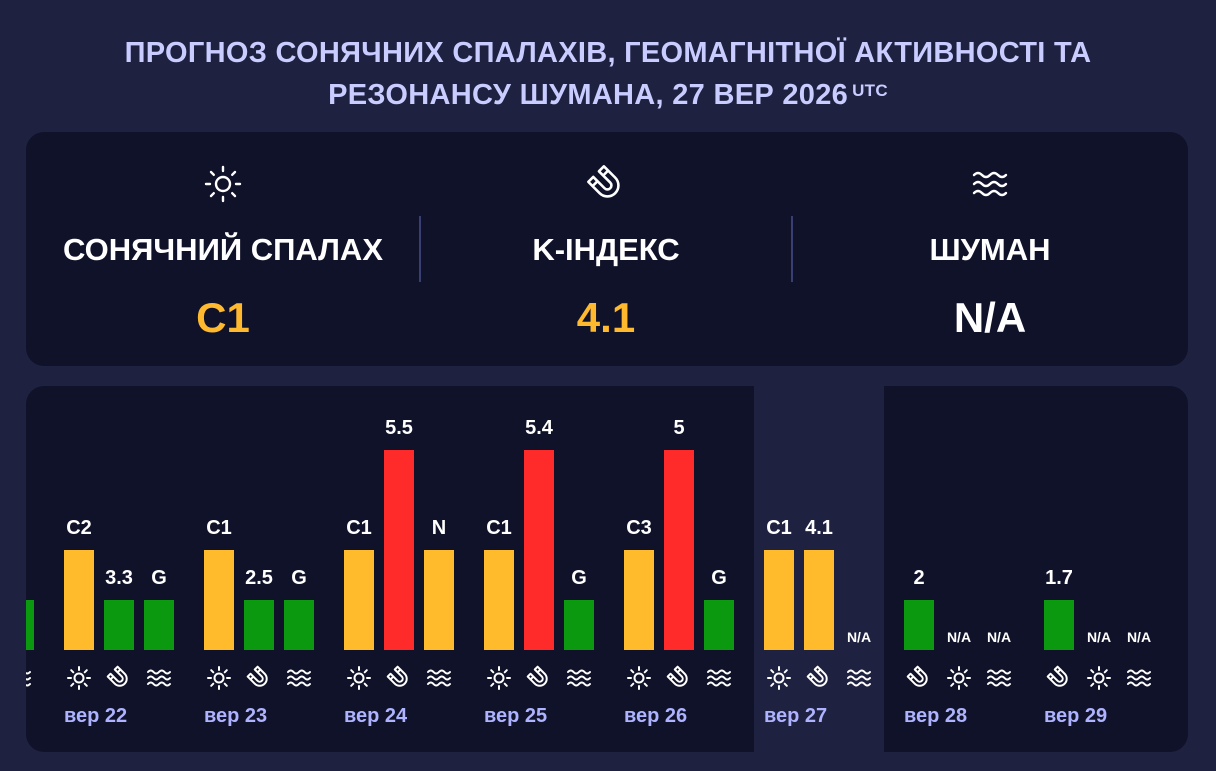 This screenshot has height=771, width=1216. I want to click on bar-value-label: C2, so click(79, 528).